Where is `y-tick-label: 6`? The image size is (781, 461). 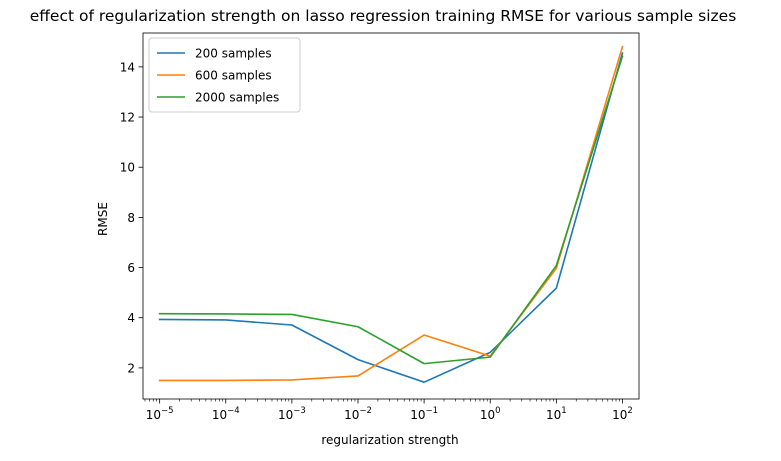 y-tick-label: 6 is located at coordinates (131, 268).